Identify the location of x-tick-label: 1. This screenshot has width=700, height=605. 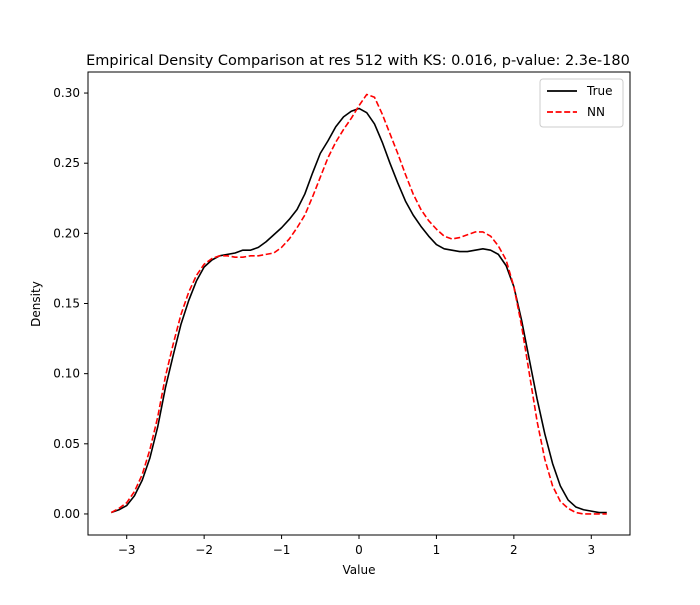
(437, 550).